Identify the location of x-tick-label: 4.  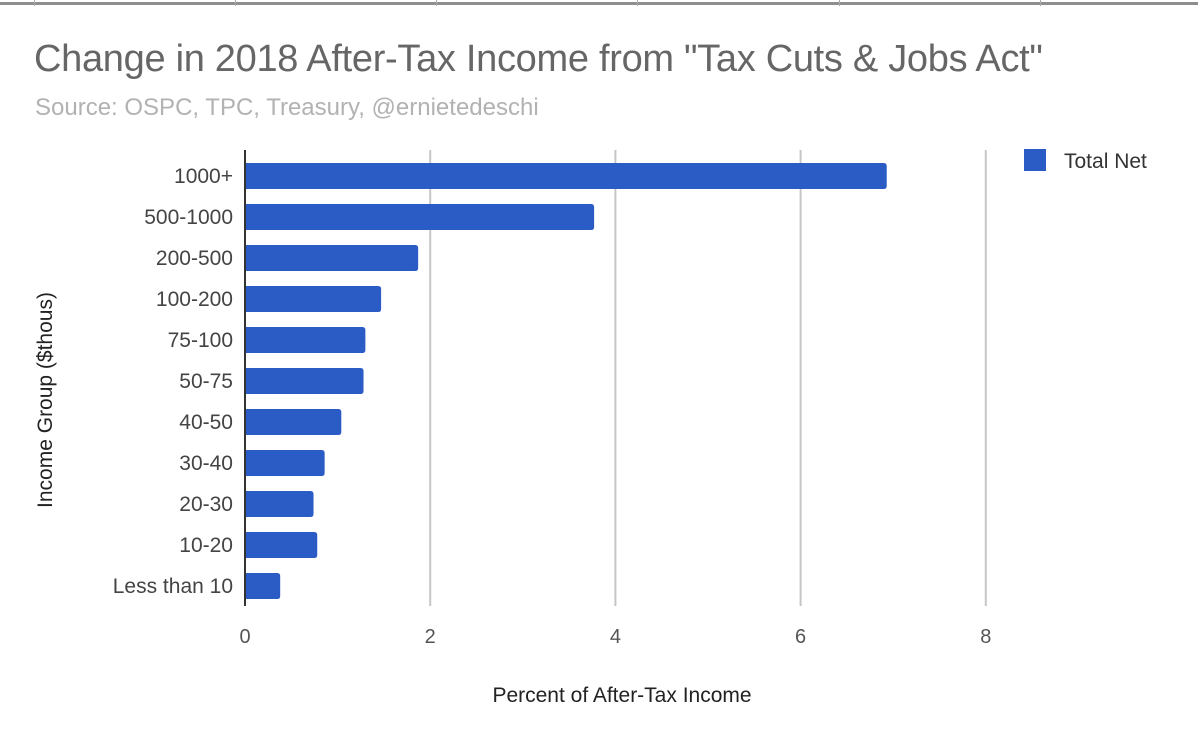
(615, 637).